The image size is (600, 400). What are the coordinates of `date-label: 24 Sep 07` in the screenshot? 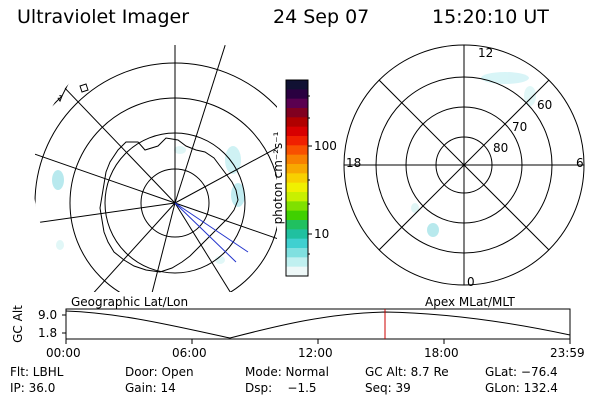 It's located at (321, 17).